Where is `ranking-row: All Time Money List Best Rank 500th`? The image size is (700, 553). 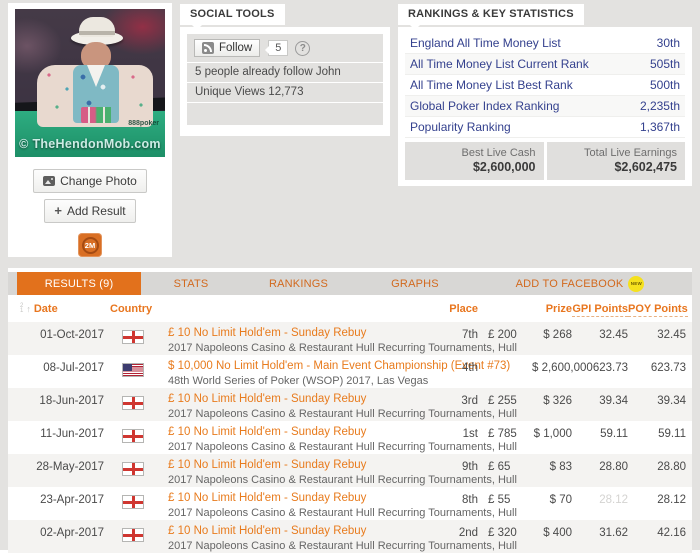 ranking-row: All Time Money List Best Rank 500th is located at coordinates (545, 85).